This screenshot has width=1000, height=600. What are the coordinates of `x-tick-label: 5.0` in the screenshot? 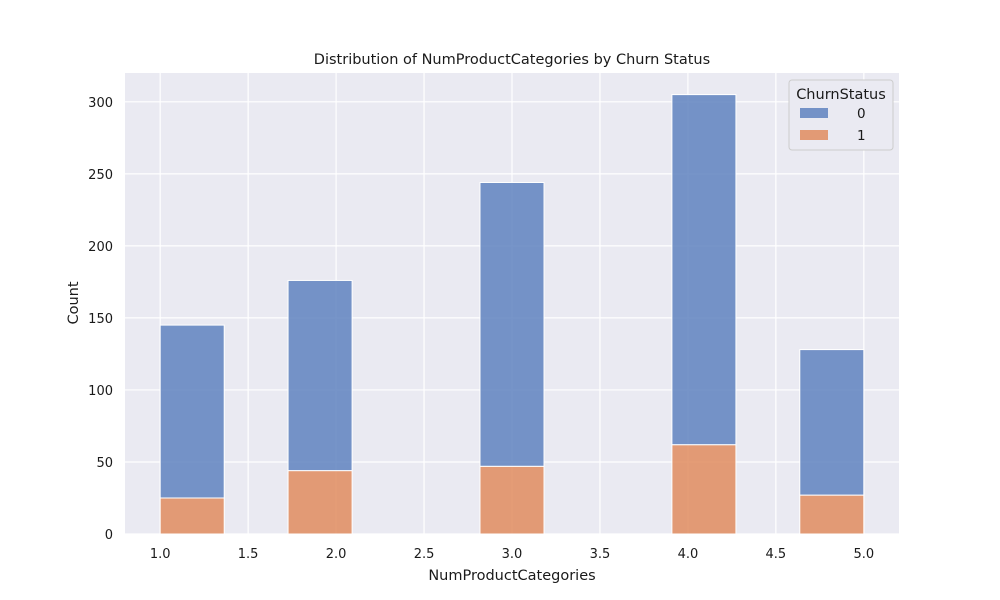 It's located at (863, 554).